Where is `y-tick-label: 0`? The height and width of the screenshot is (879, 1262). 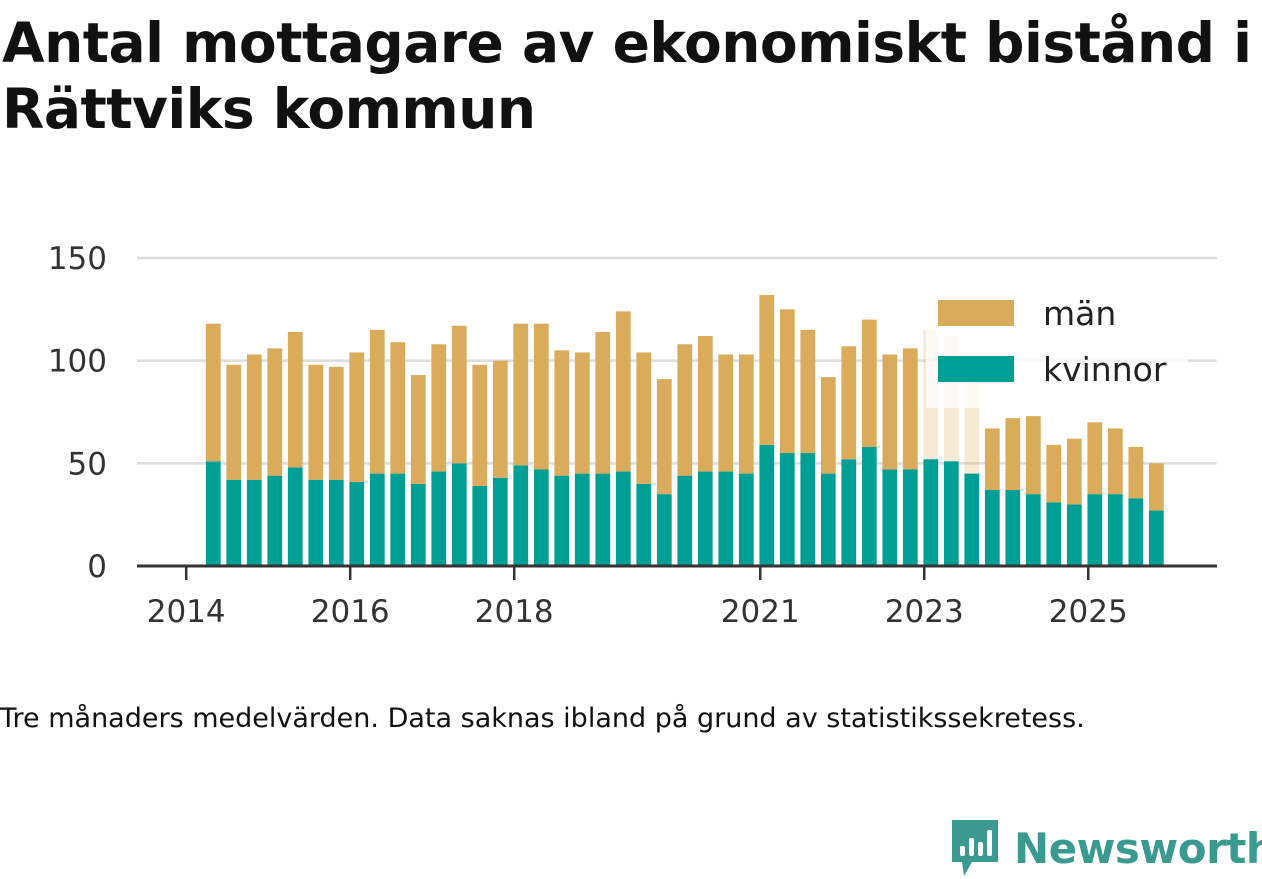
y-tick-label: 0 is located at coordinates (97, 567).